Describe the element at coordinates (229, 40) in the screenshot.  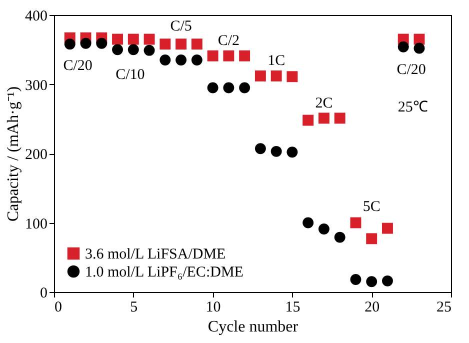
I see `annotation: C/2` at that location.